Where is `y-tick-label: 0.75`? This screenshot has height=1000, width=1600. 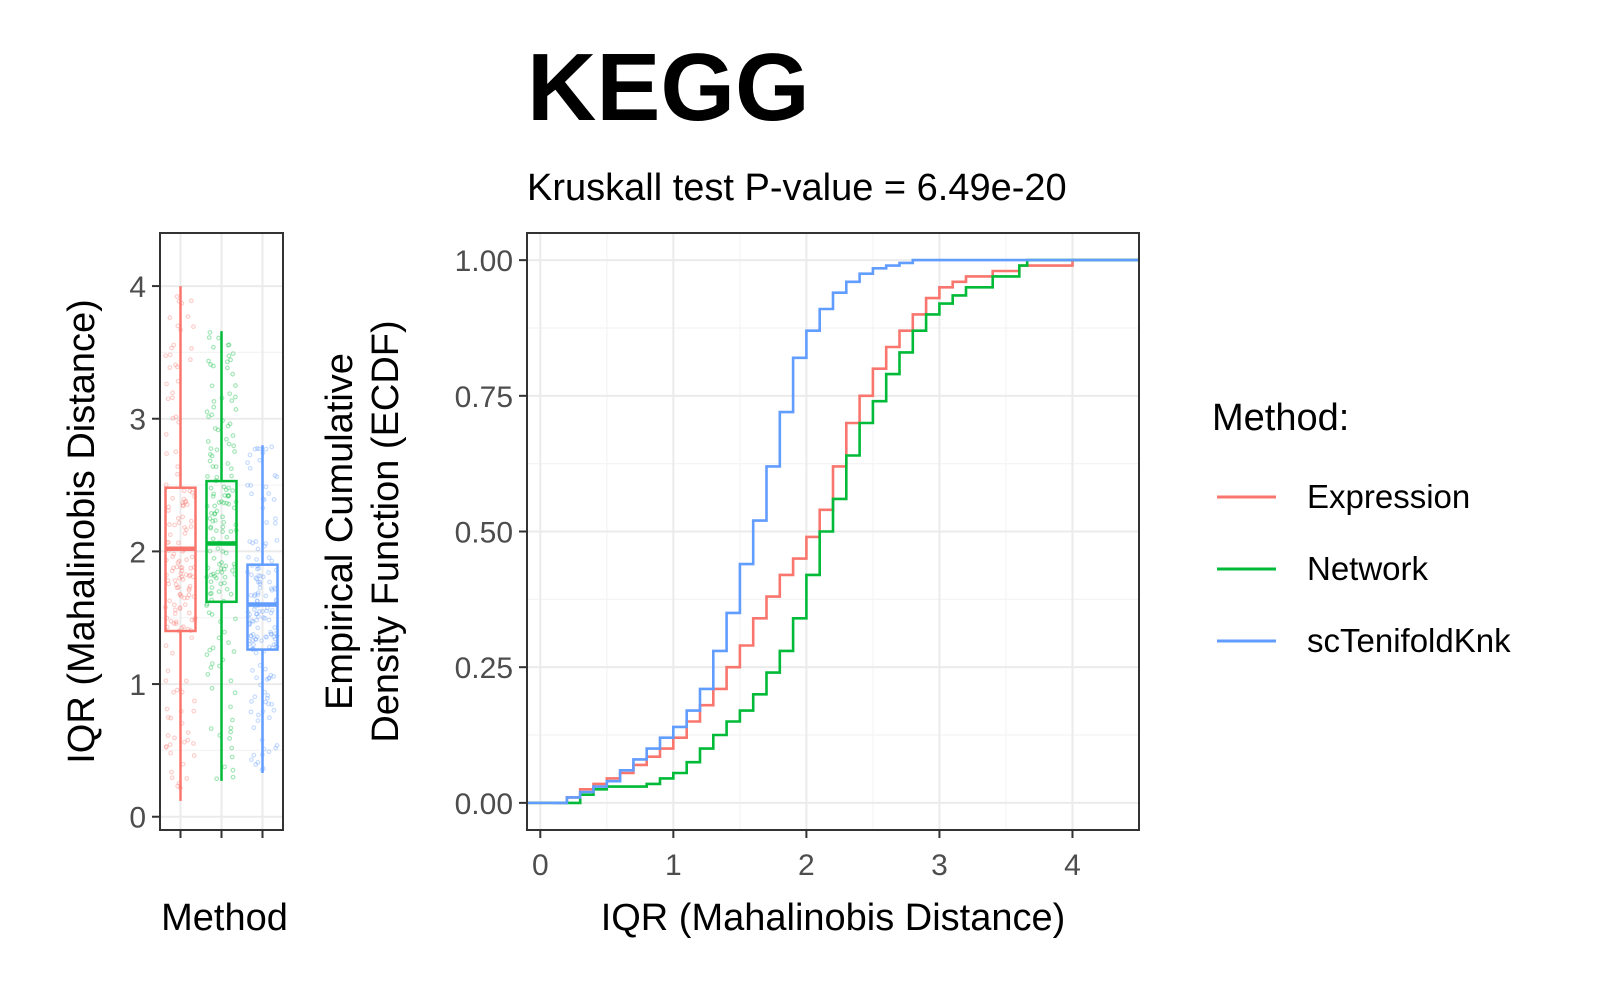
y-tick-label: 0.75 is located at coordinates (484, 397).